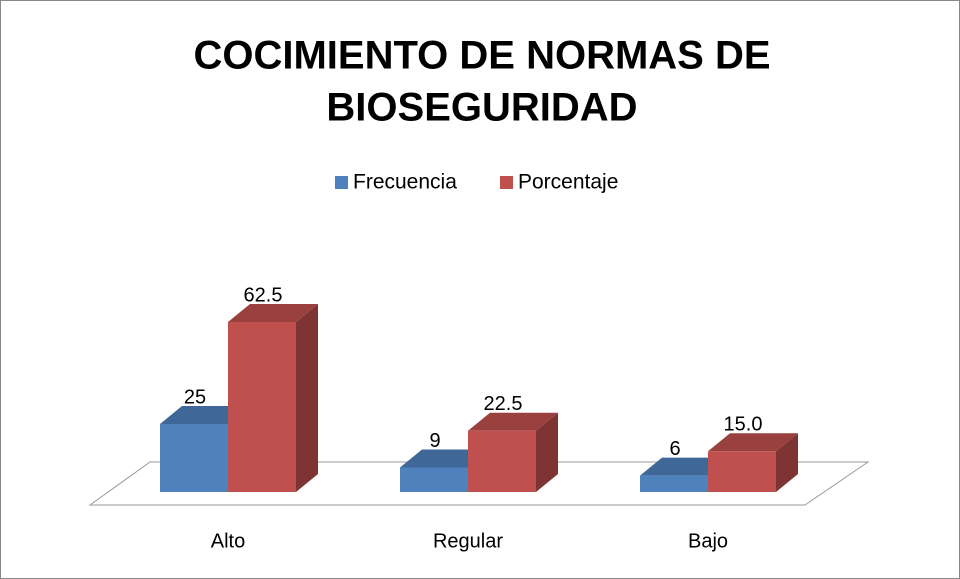 Image resolution: width=960 pixels, height=579 pixels. What do you see at coordinates (503, 404) in the screenshot?
I see `data-label: 22.5` at bounding box center [503, 404].